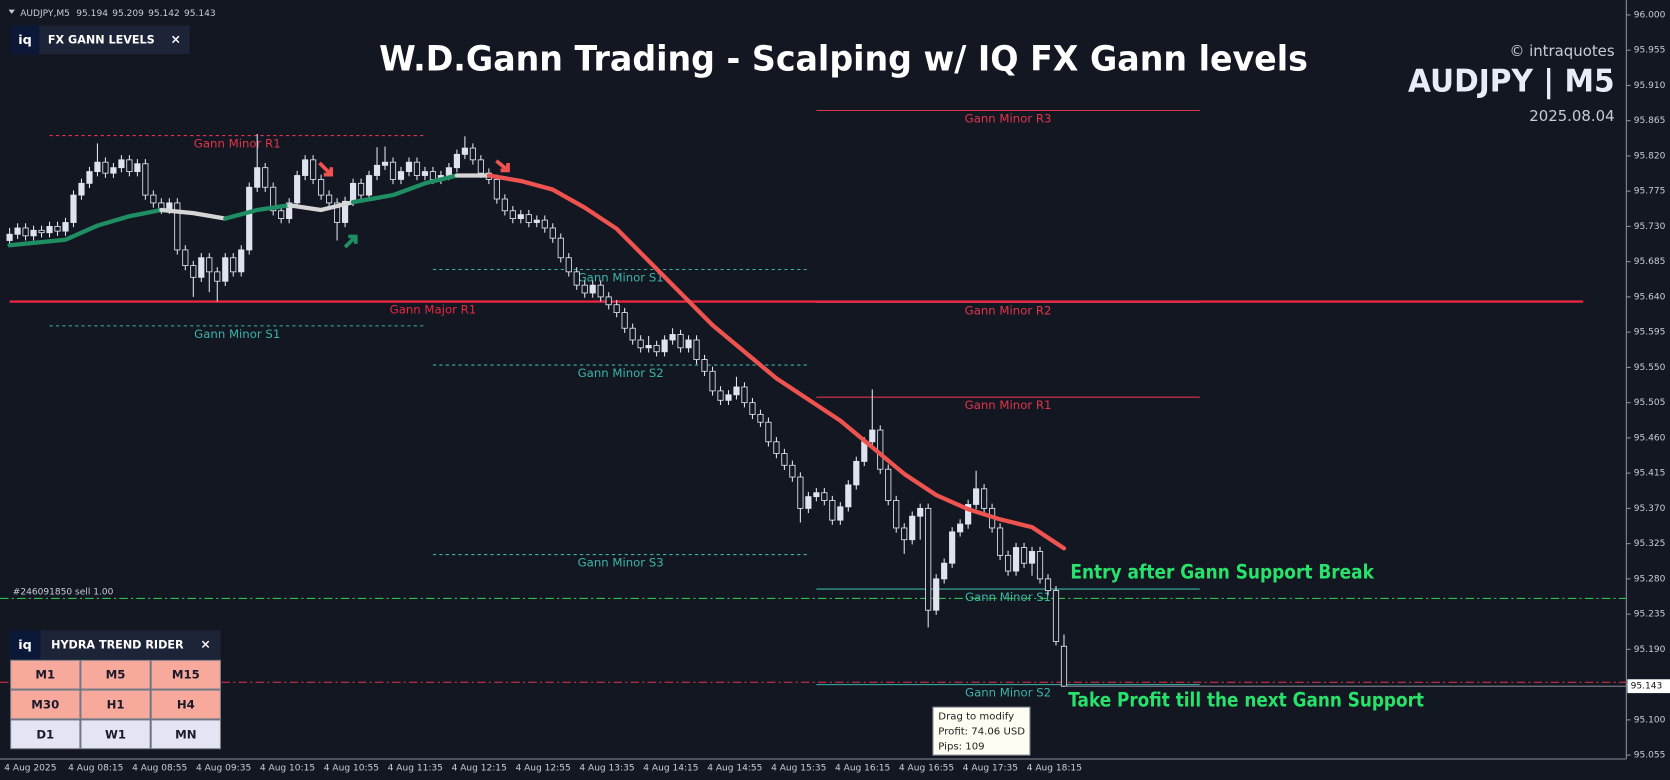  I want to click on menu-triangle, so click(11, 11).